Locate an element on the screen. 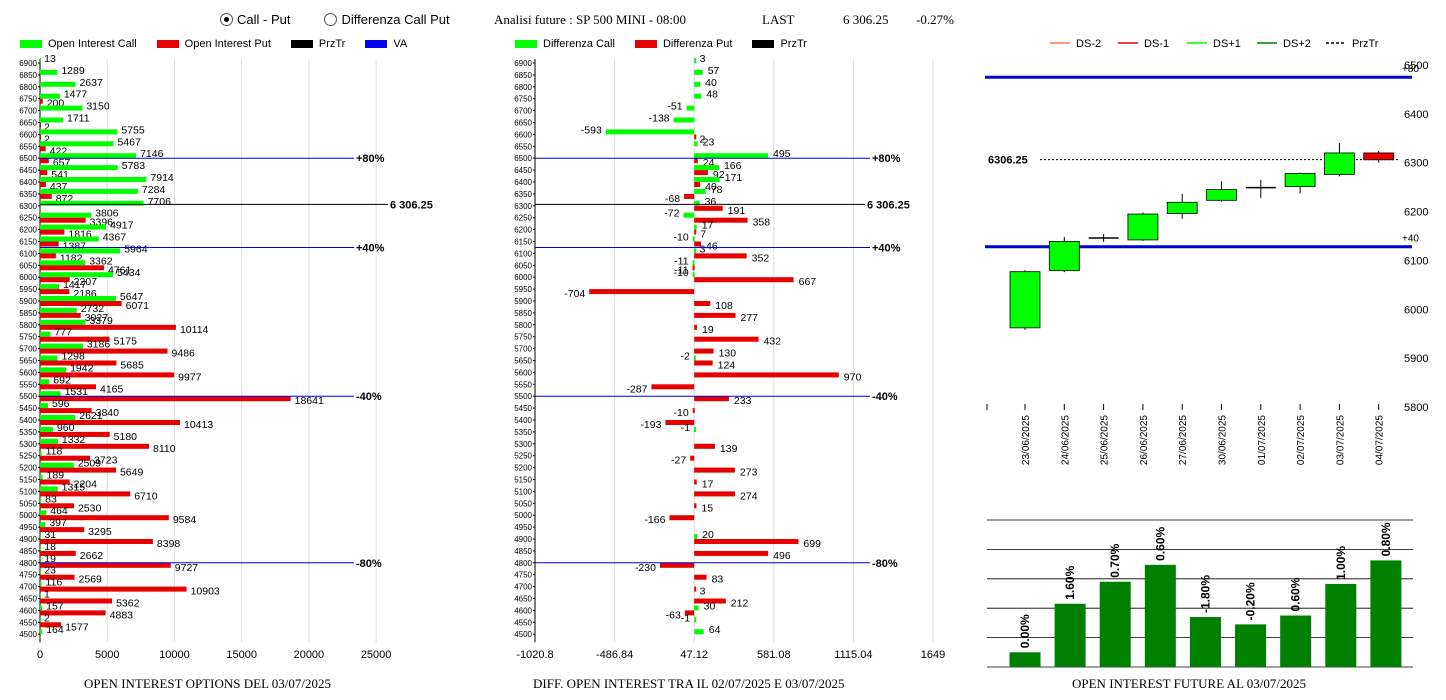 The height and width of the screenshot is (700, 1446). bar-diff-put-label: 139 is located at coordinates (729, 449).